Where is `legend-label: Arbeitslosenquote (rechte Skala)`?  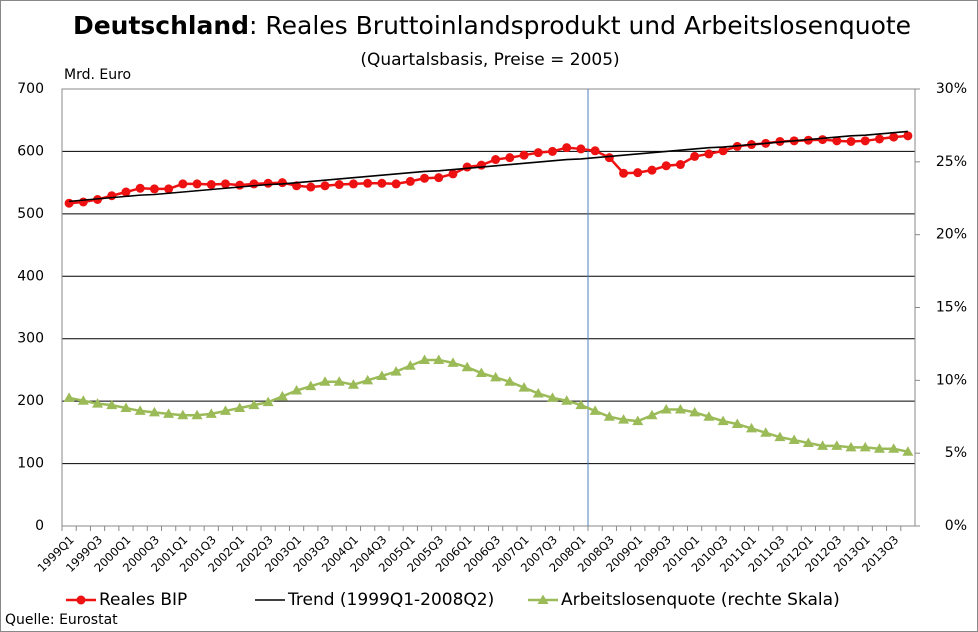 legend-label: Arbeitslosenquote (rechte Skala) is located at coordinates (700, 600).